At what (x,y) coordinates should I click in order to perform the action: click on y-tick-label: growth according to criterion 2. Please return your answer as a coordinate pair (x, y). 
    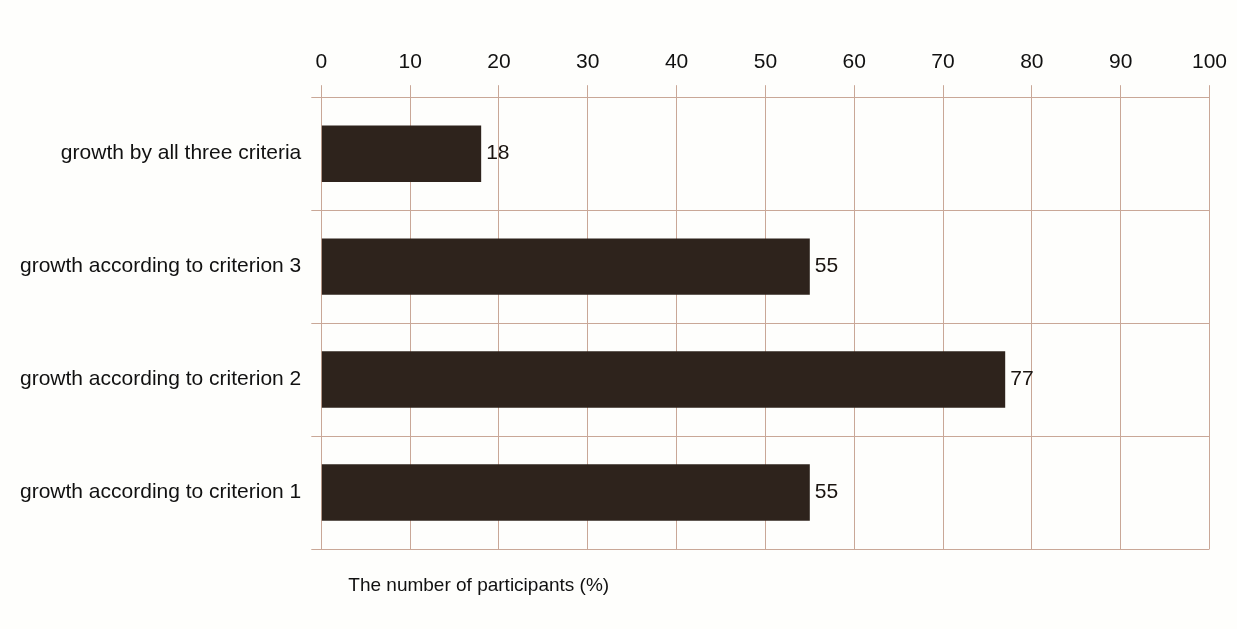
    Looking at the image, I should click on (160, 378).